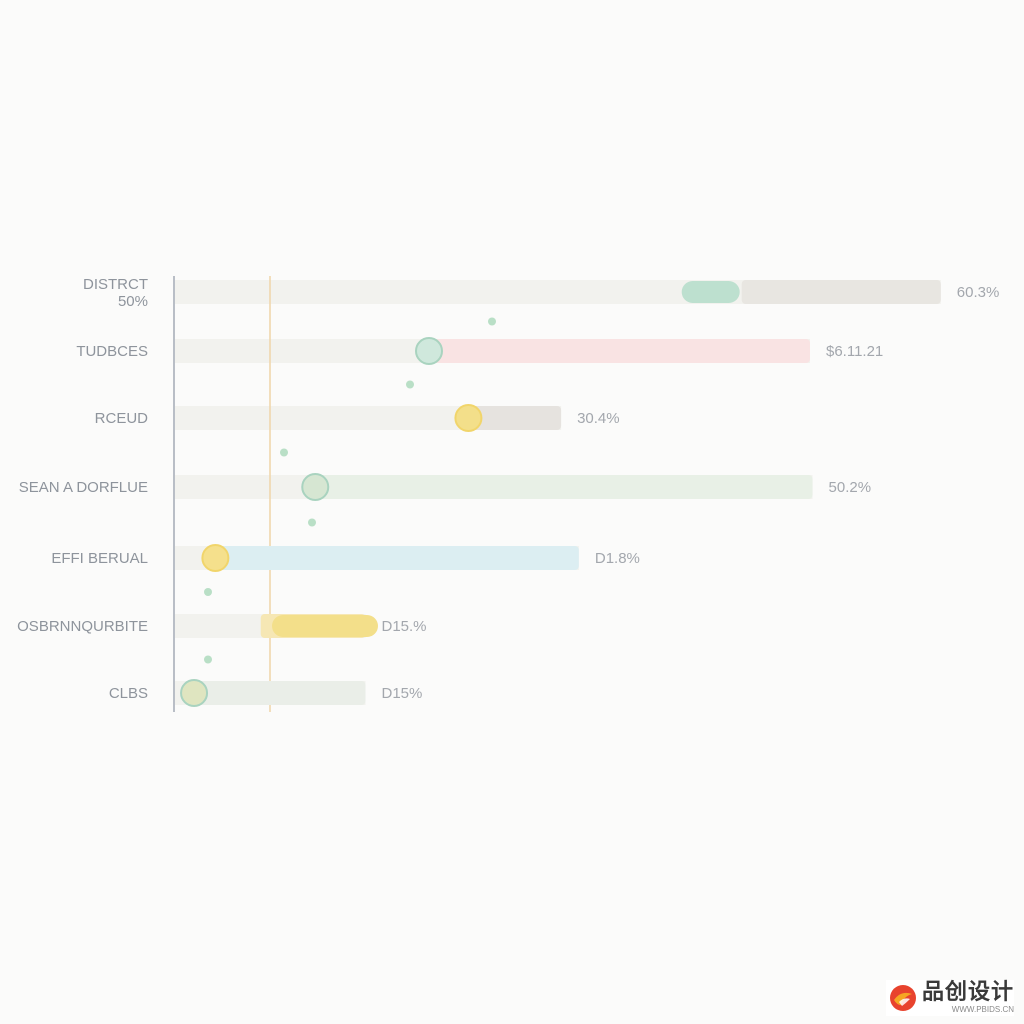  I want to click on category-label: TUDBCES, so click(112, 351).